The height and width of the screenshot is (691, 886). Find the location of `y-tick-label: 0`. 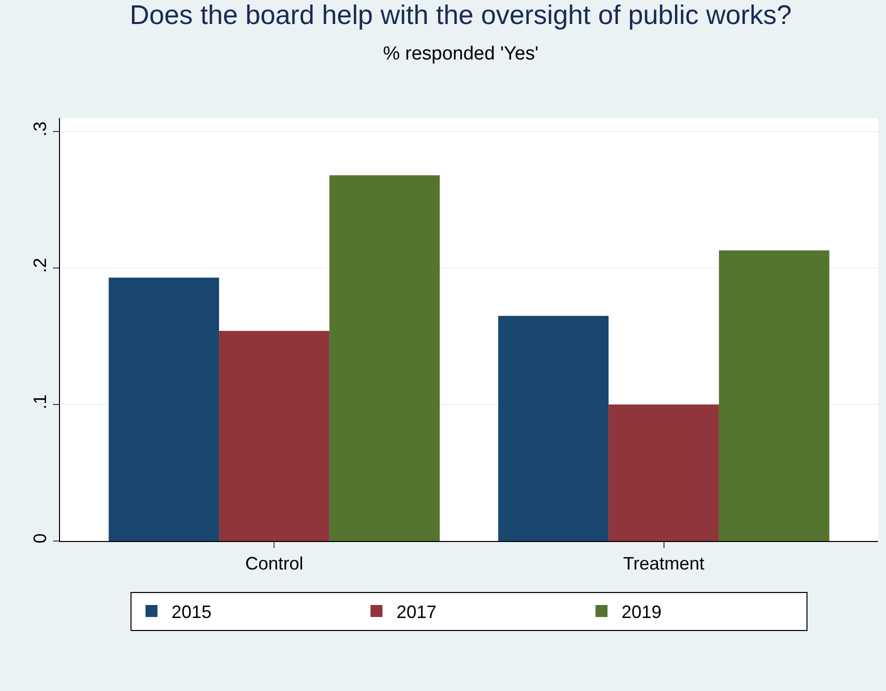

y-tick-label: 0 is located at coordinates (40, 538).